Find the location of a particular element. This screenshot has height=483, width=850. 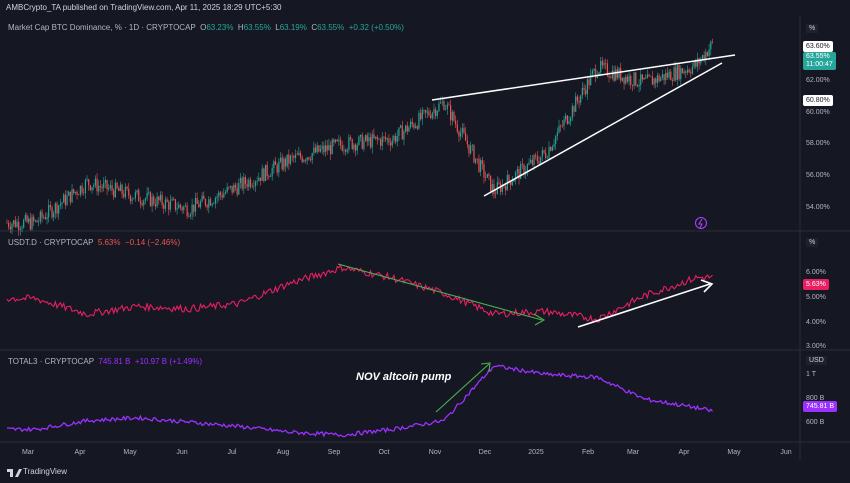

x-tick-dec: Dec is located at coordinates (485, 452).